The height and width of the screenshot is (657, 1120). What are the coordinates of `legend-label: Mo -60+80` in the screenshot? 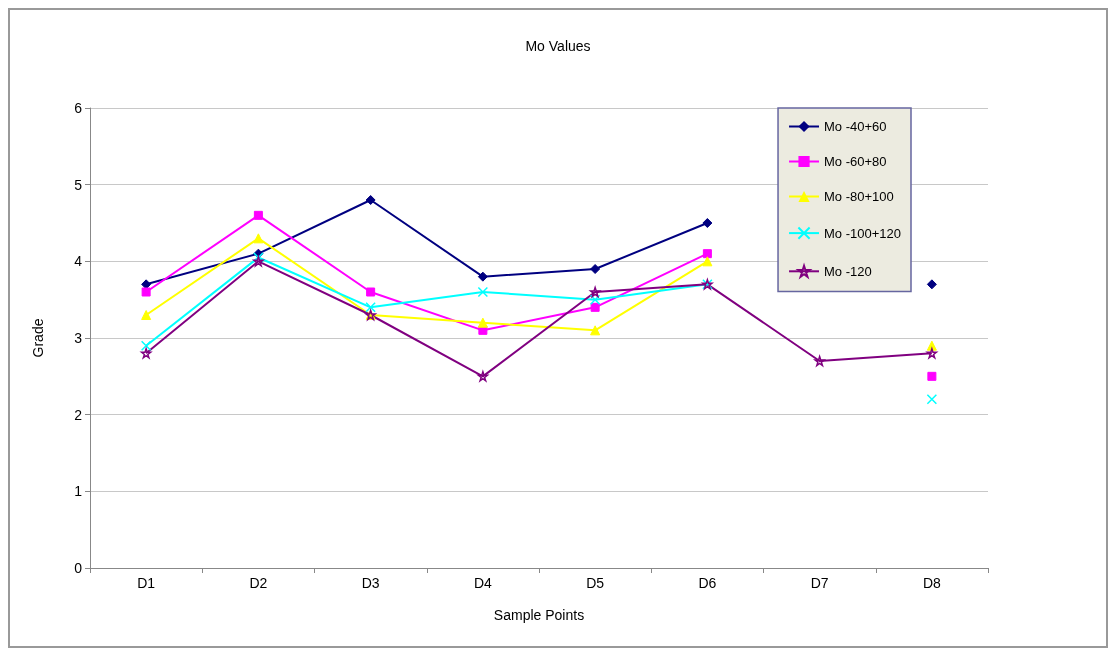 It's located at (855, 161).